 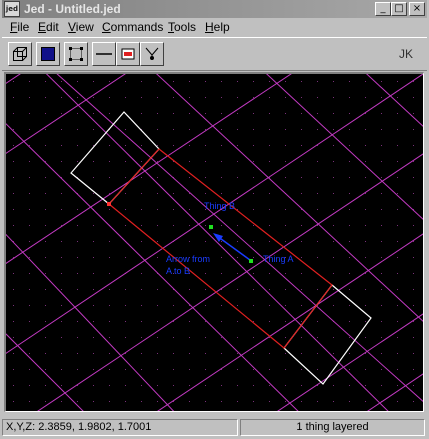 I want to click on cube-icon, so click(x=20, y=54).